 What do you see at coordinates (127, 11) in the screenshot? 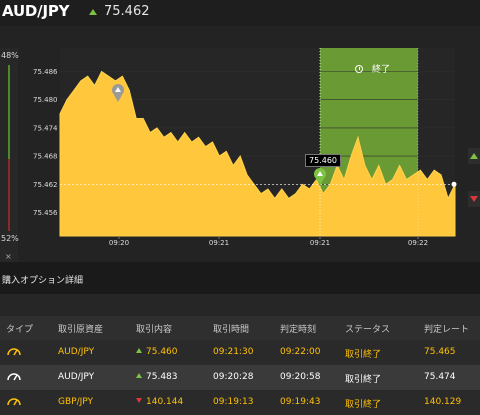
I see `current-price-value: 75.462` at bounding box center [127, 11].